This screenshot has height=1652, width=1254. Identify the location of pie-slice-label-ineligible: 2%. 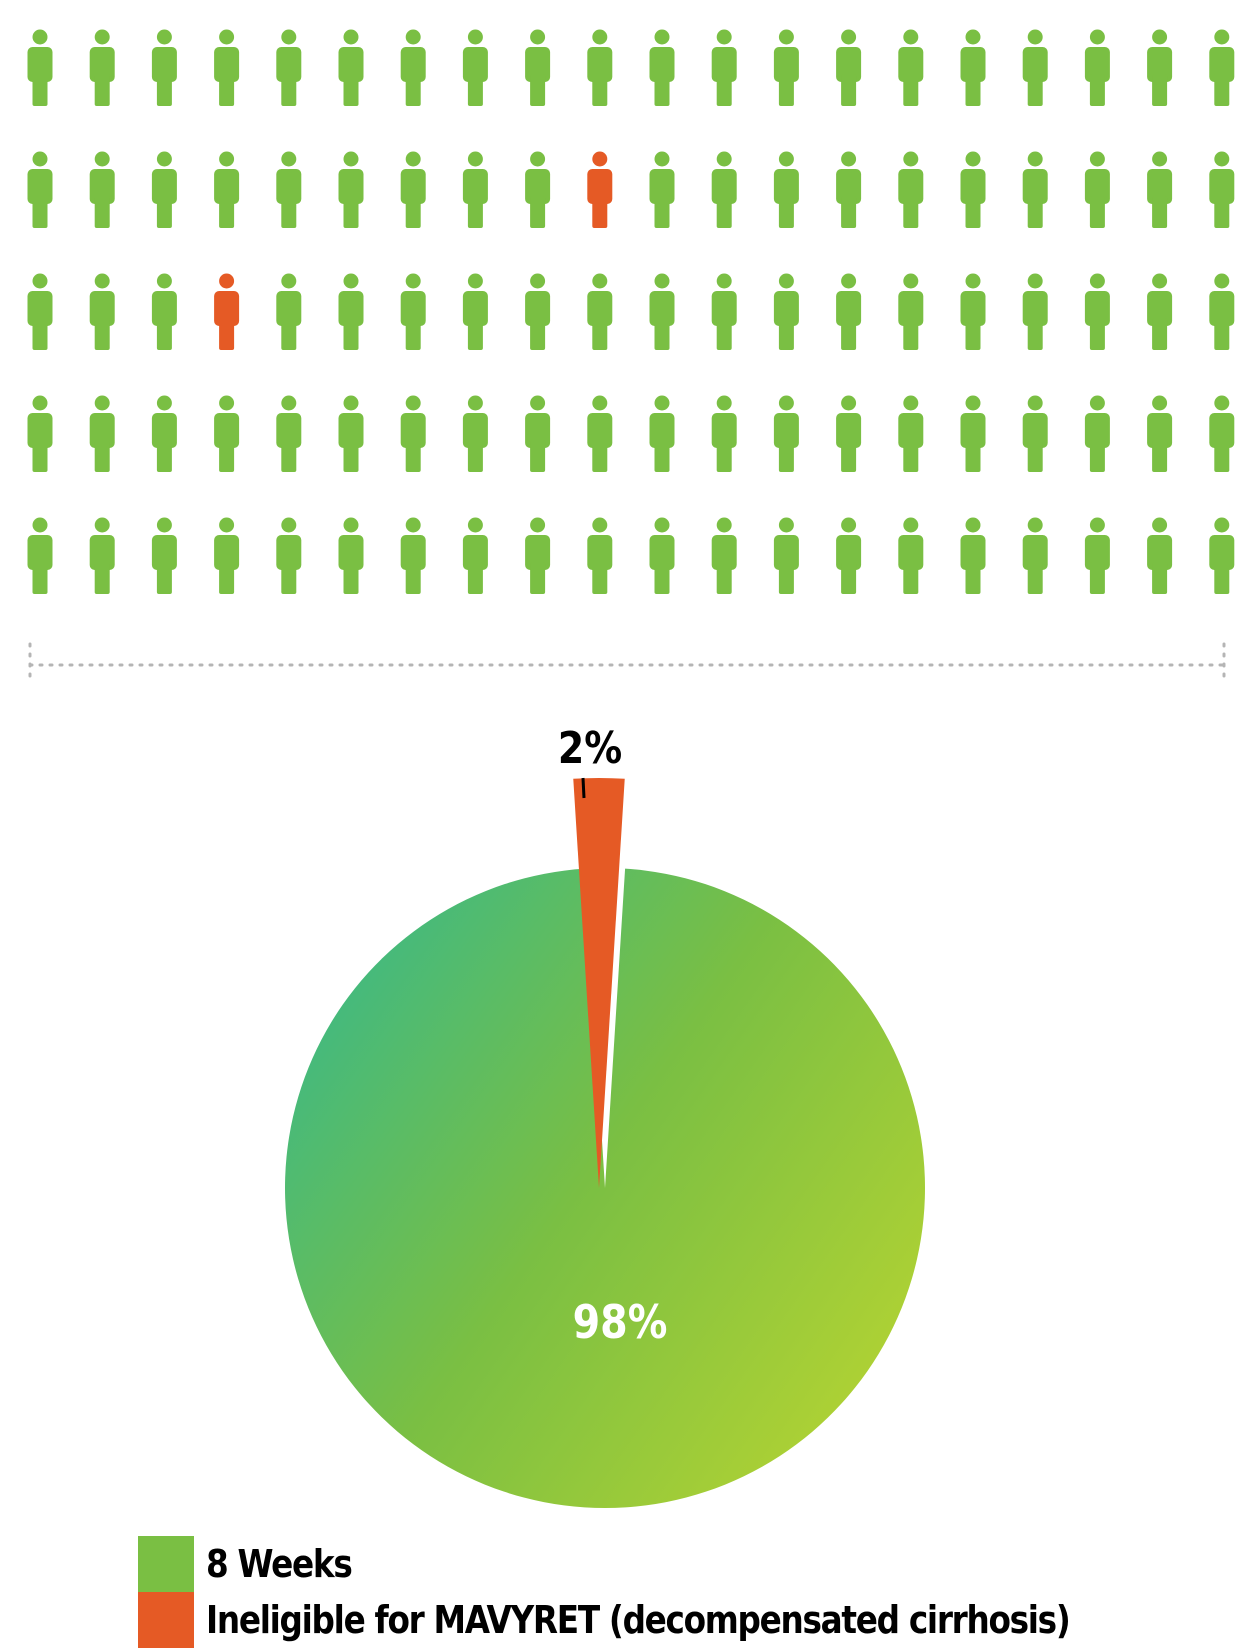
(590, 747).